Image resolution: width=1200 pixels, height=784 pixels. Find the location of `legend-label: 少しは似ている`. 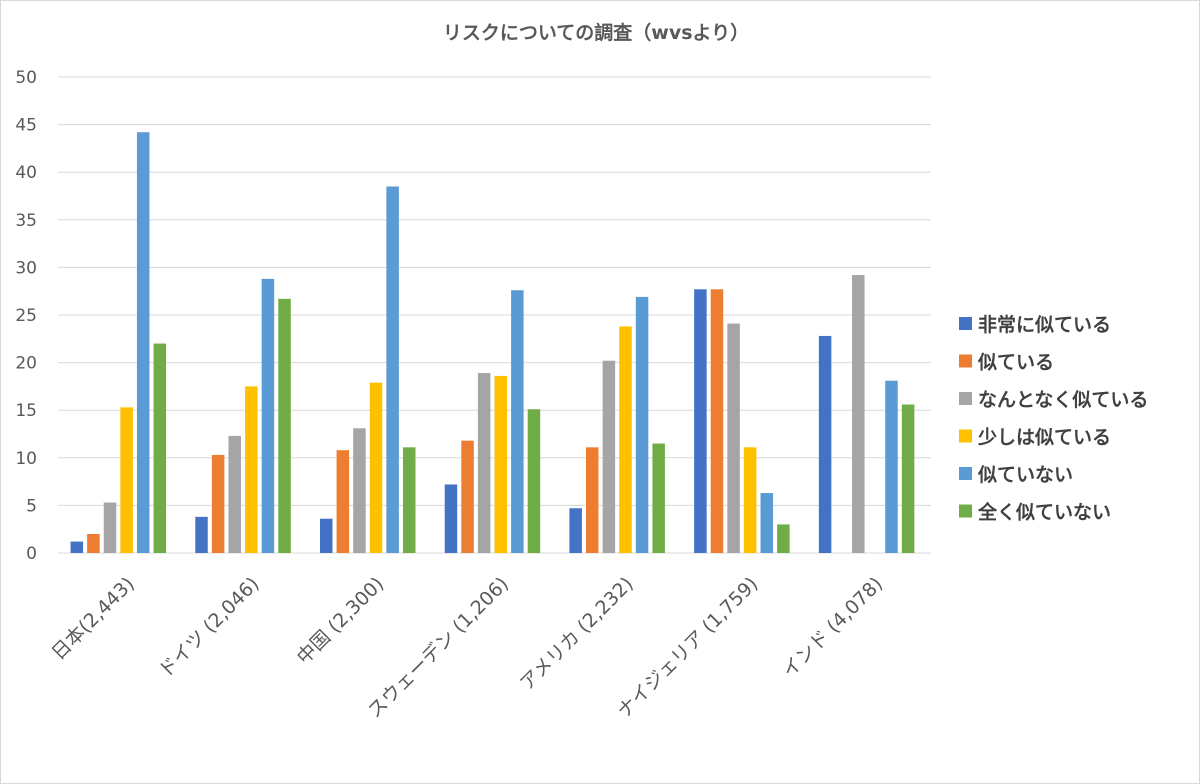

legend-label: 少しは似ている is located at coordinates (1044, 438).